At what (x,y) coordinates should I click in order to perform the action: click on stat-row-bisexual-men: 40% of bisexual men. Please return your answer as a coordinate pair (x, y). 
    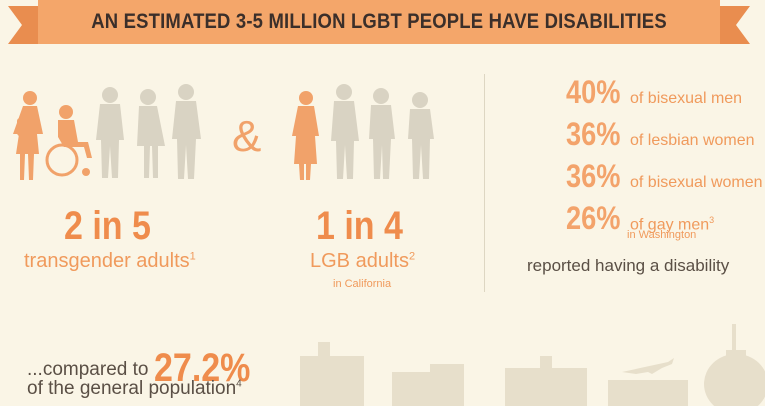
    Looking at the image, I should click on (654, 92).